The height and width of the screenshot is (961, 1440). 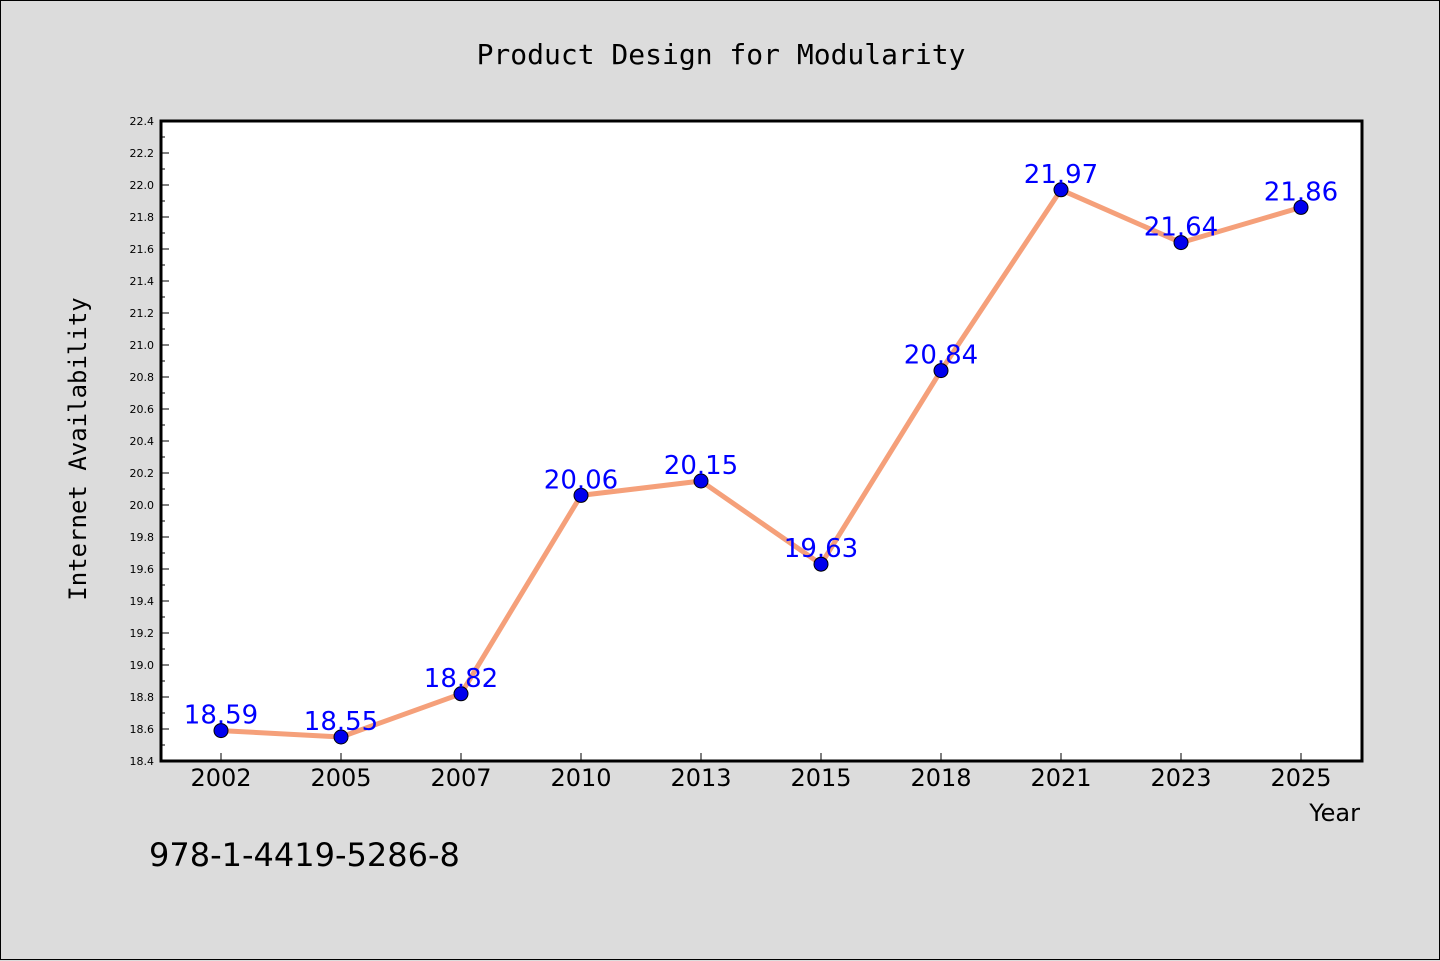 What do you see at coordinates (142, 761) in the screenshot?
I see `y-tick-label: 18.4` at bounding box center [142, 761].